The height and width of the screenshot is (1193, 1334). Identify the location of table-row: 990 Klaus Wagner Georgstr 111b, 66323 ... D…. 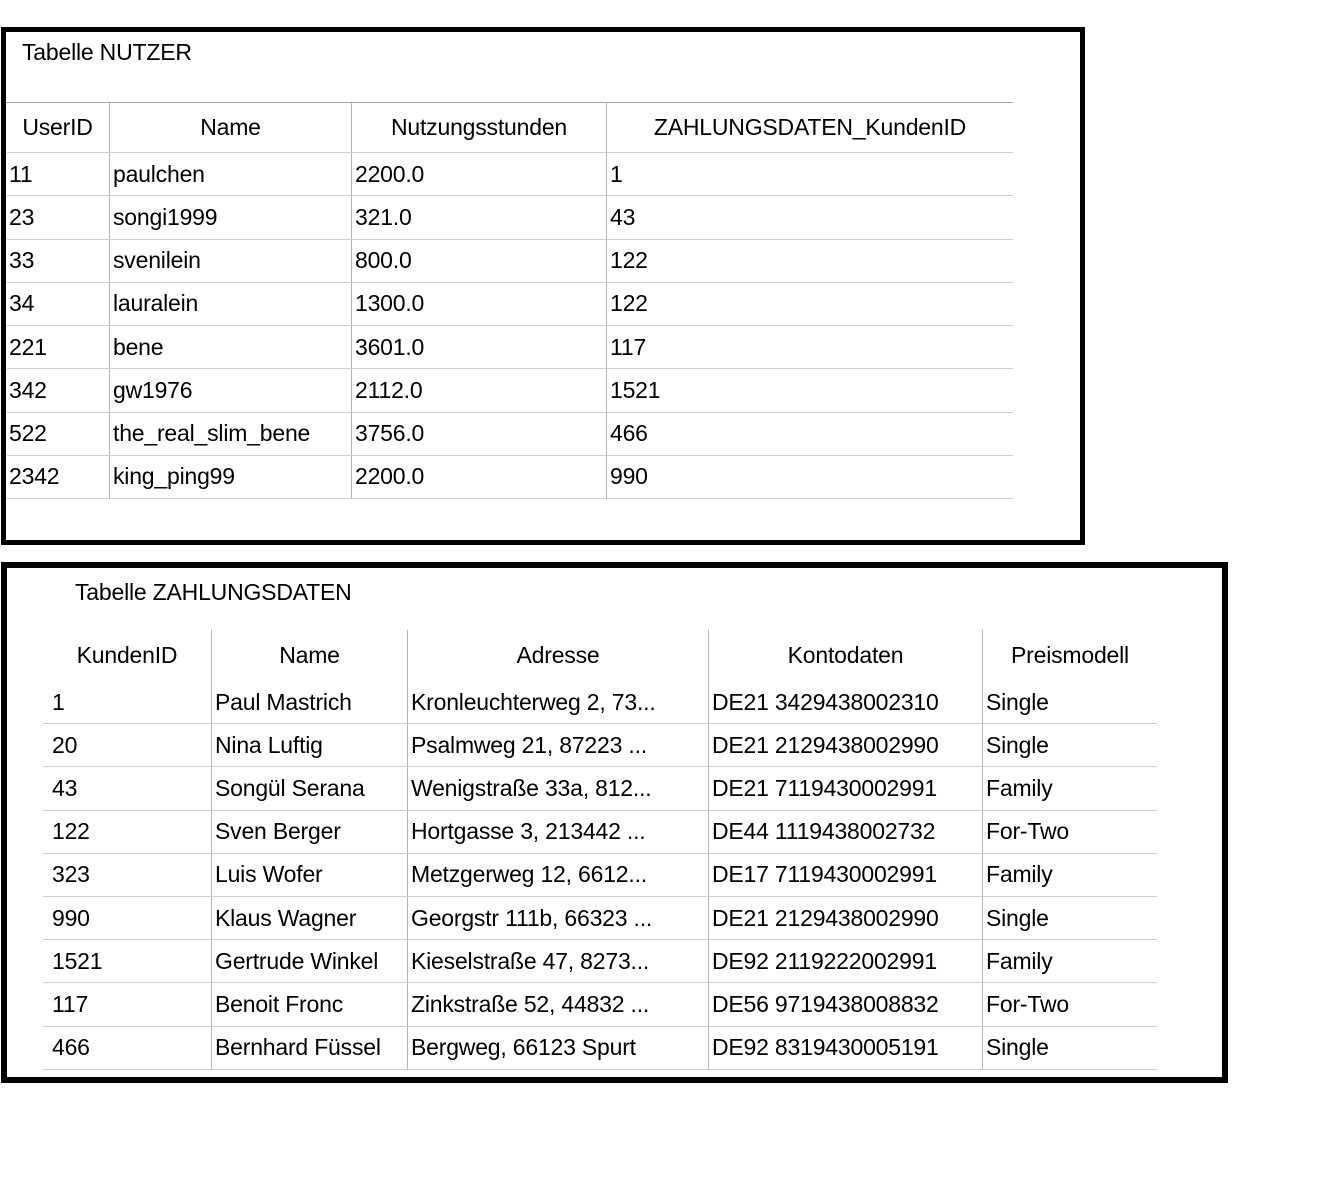
(600, 918).